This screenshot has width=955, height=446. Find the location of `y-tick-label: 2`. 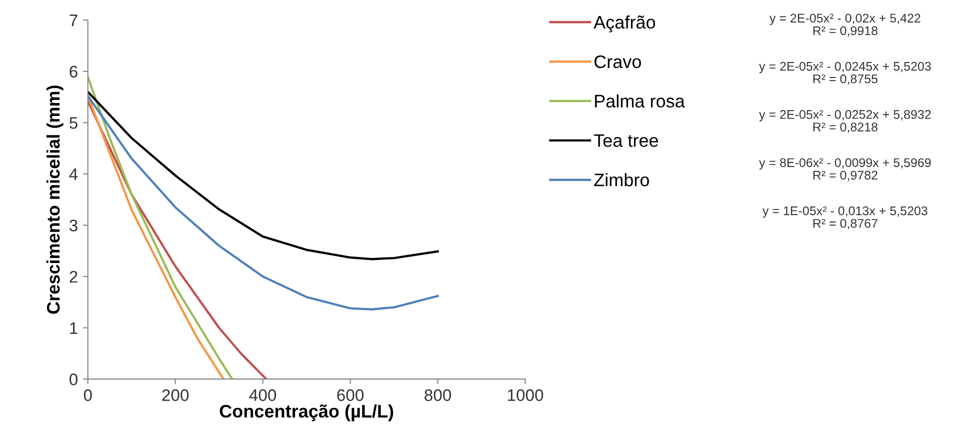

y-tick-label: 2 is located at coordinates (74, 276).